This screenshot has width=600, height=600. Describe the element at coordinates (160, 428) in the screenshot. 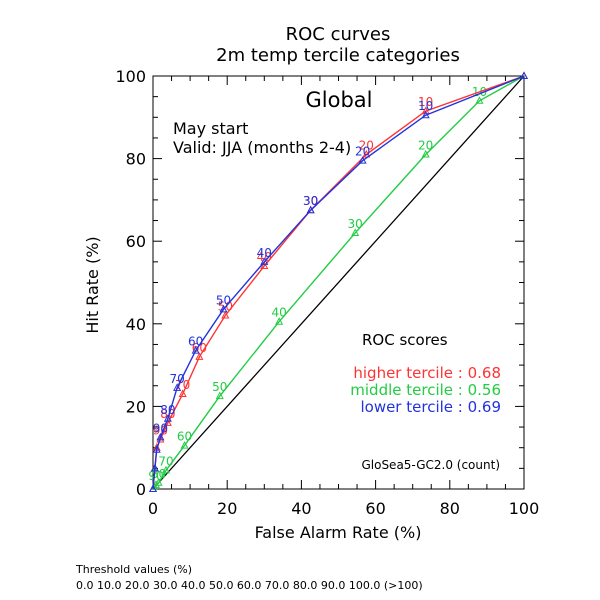

I see `threshold-label-lower-tercile: 90` at that location.